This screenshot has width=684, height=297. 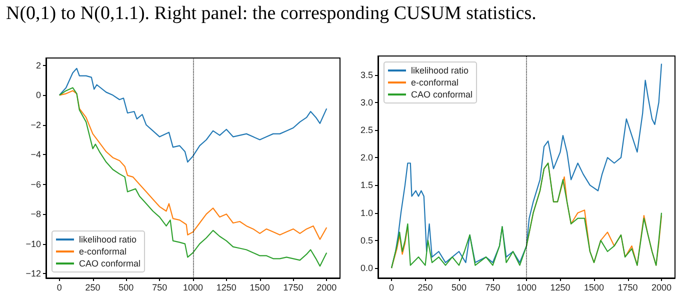 I want to click on y-tick-label: −10, so click(x=33, y=243).